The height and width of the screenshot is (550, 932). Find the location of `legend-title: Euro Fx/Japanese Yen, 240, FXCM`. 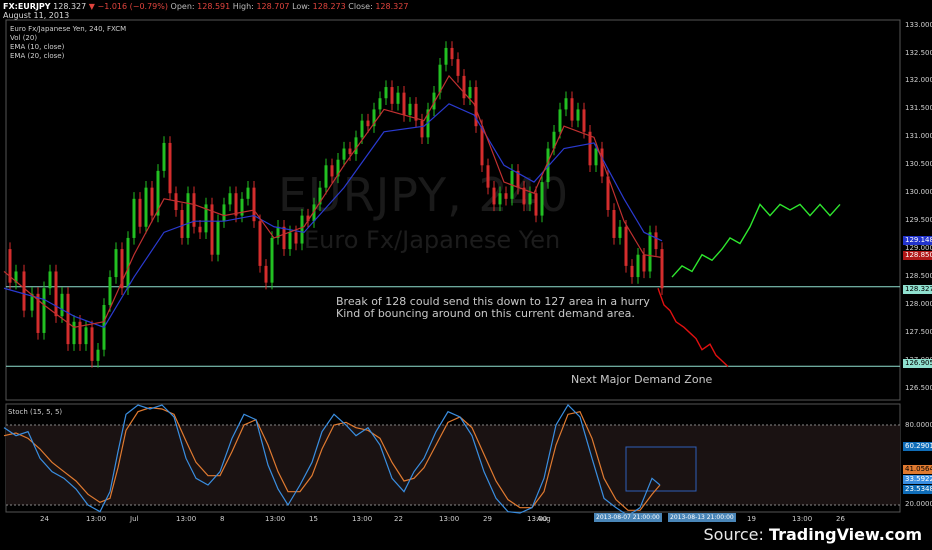

legend-title: Euro Fx/Japanese Yen, 240, FXCM is located at coordinates (68, 29).